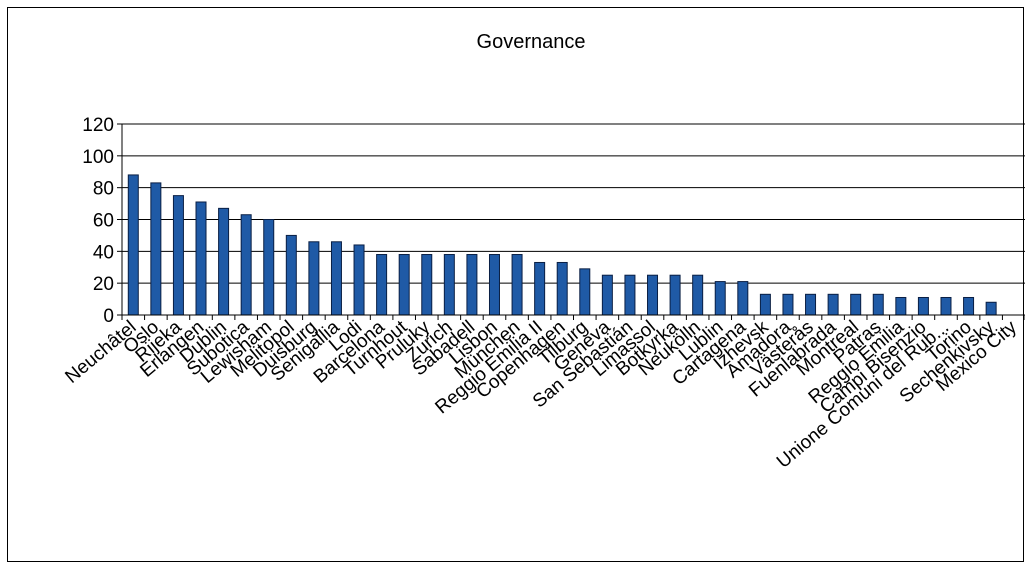  Describe the element at coordinates (103, 221) in the screenshot. I see `y-tick-label: 60` at that location.